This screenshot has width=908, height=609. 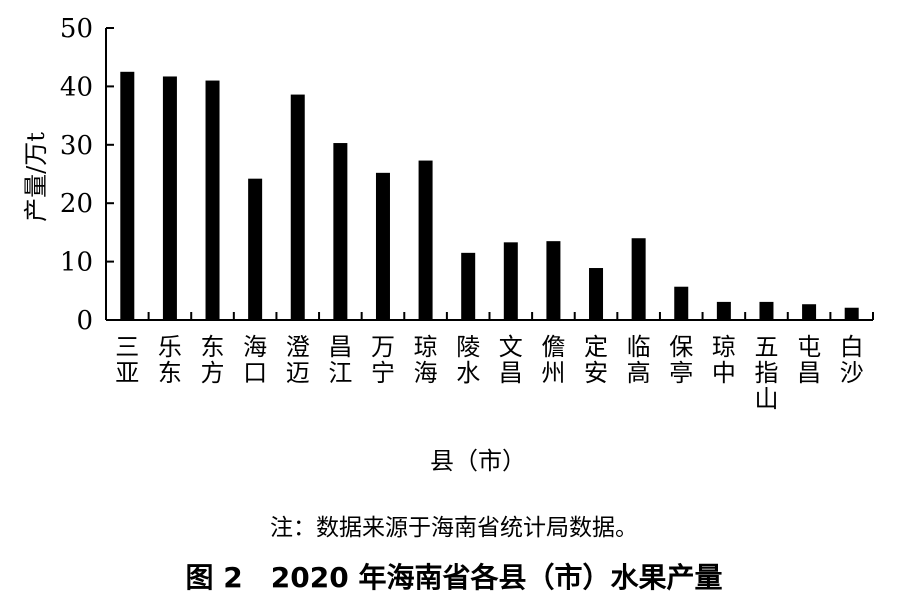 What do you see at coordinates (76, 146) in the screenshot?
I see `y-tick-label: 30` at bounding box center [76, 146].